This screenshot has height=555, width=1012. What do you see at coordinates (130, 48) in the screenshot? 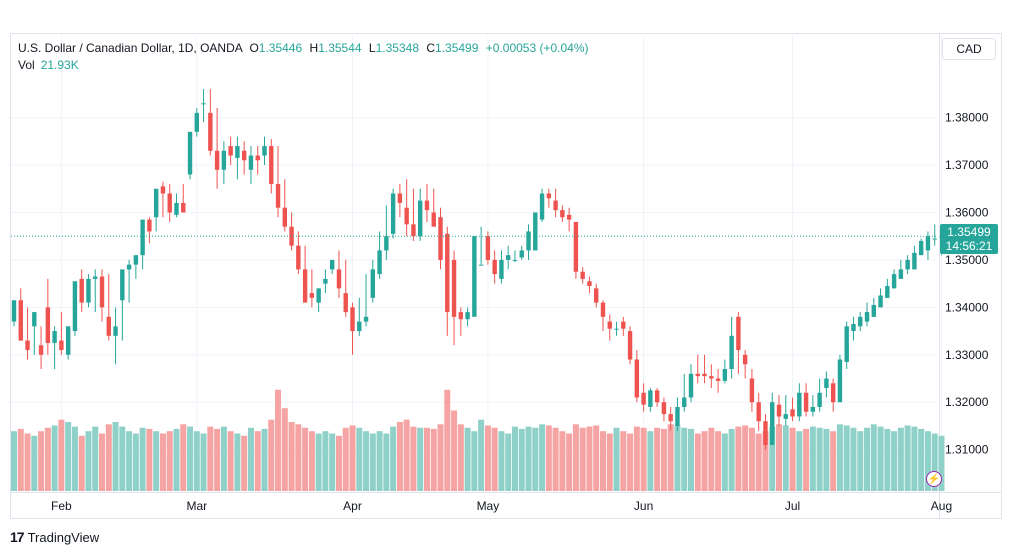
I see `symbol-title: U.S. Dollar / Canadian Dollar, 1D, OANDA` at bounding box center [130, 48].